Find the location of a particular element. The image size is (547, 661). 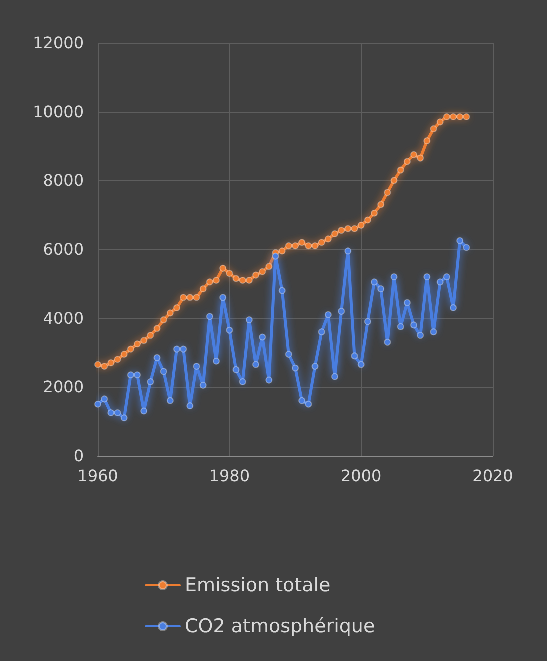

x-tick-label: 1980 is located at coordinates (229, 476).